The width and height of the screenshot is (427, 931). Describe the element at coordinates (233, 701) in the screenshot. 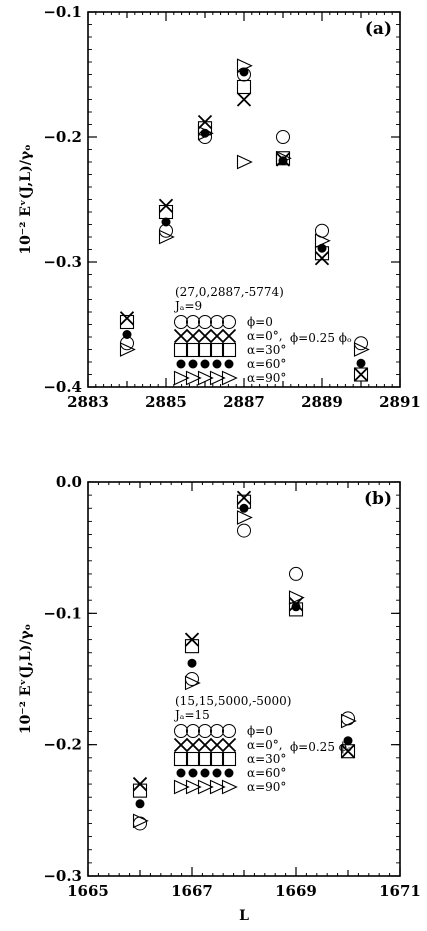

I see `legend-title: (15,15,5000,-5000)` at that location.